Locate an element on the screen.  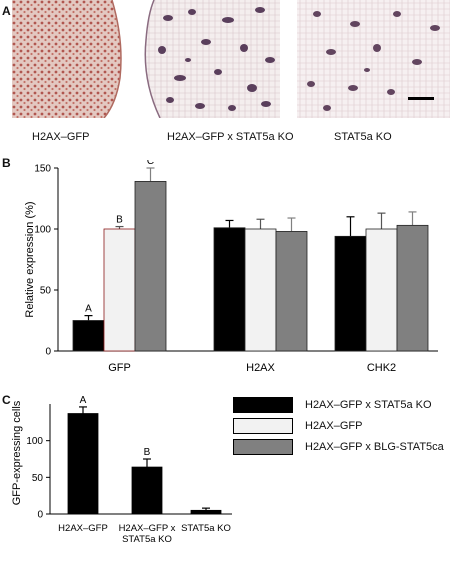
x-tick-label: CHK2 is located at coordinates (381, 368).